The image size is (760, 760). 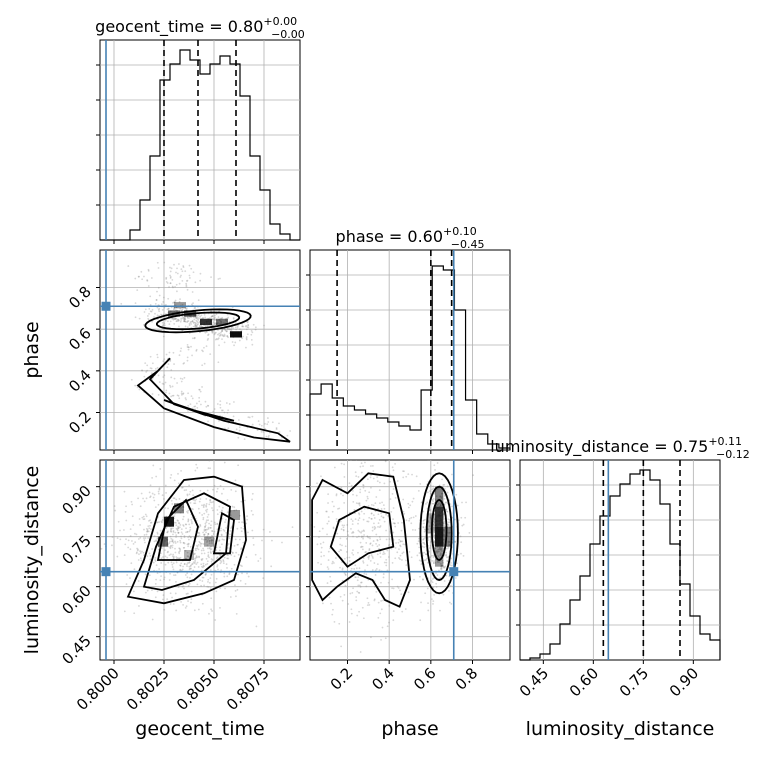 I want to click on x-tick-label: 0.45, so click(x=534, y=682).